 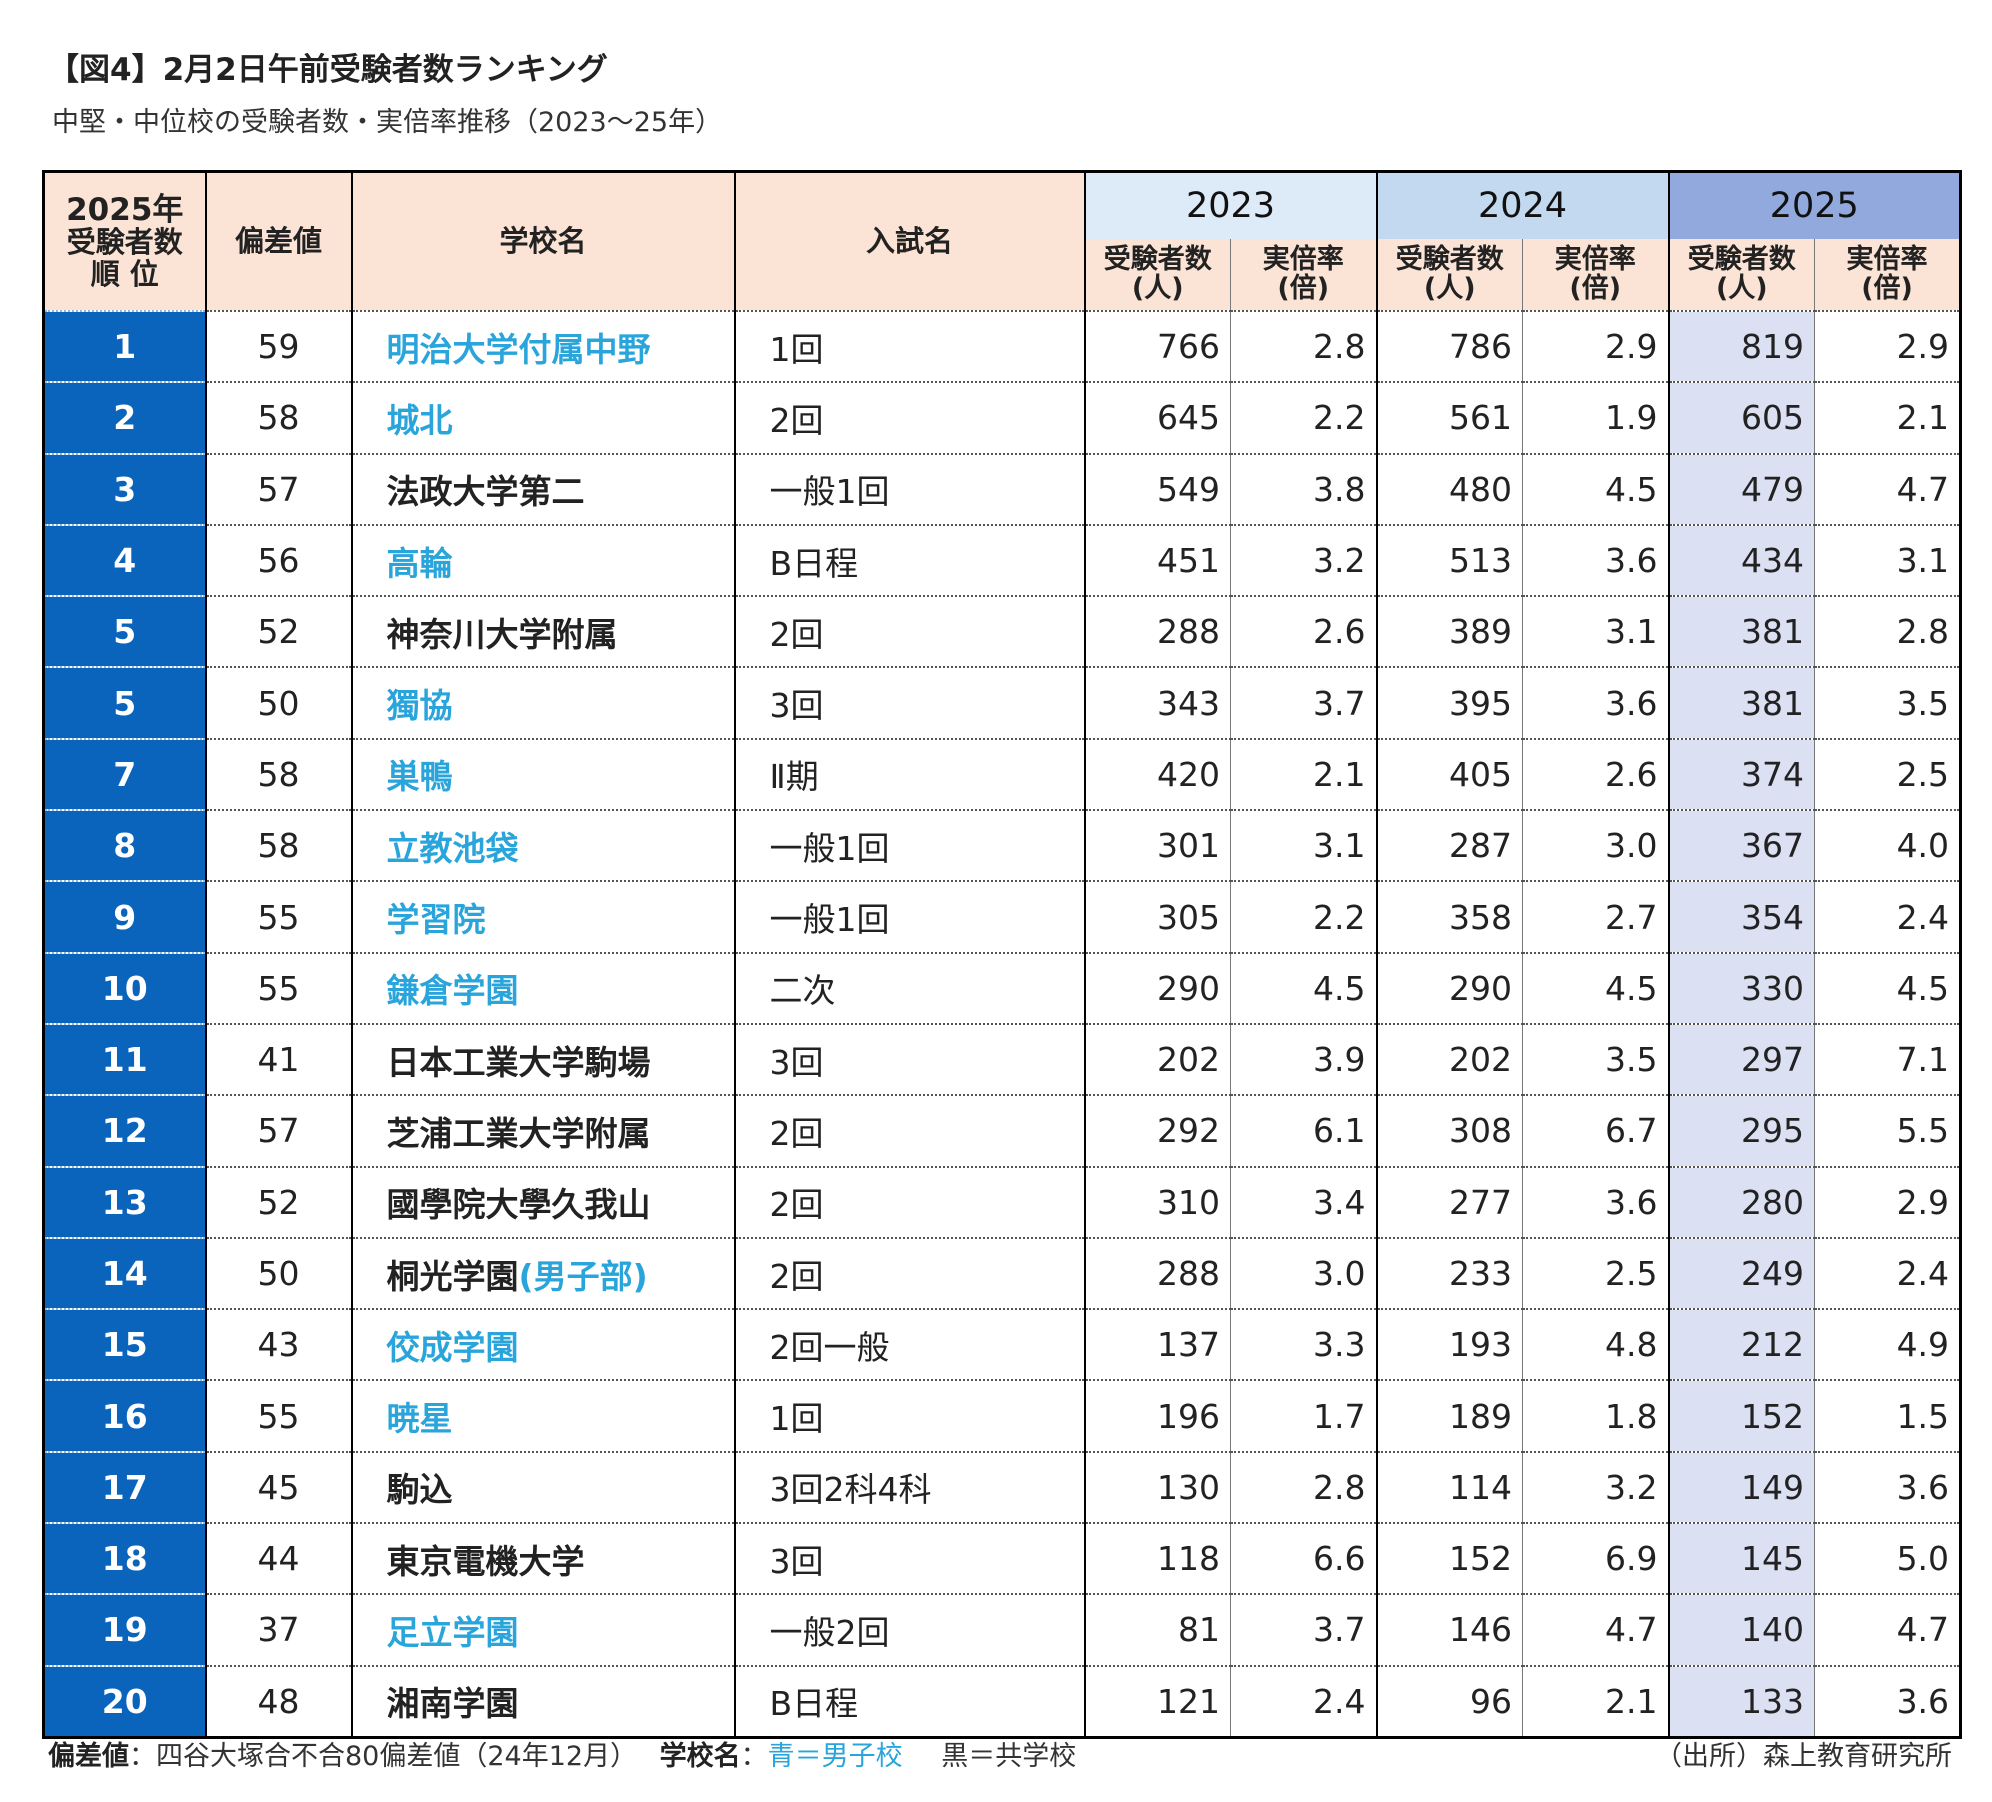 What do you see at coordinates (125, 1130) in the screenshot?
I see `rank-cell: 12` at bounding box center [125, 1130].